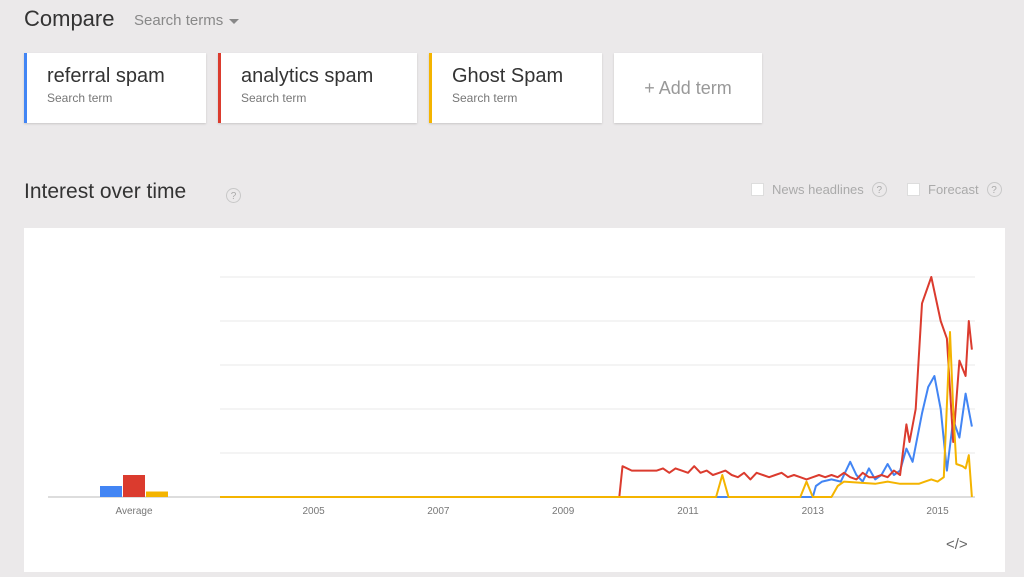 The height and width of the screenshot is (577, 1024). Describe the element at coordinates (313, 511) in the screenshot. I see `x-tick-label: 2005` at that location.